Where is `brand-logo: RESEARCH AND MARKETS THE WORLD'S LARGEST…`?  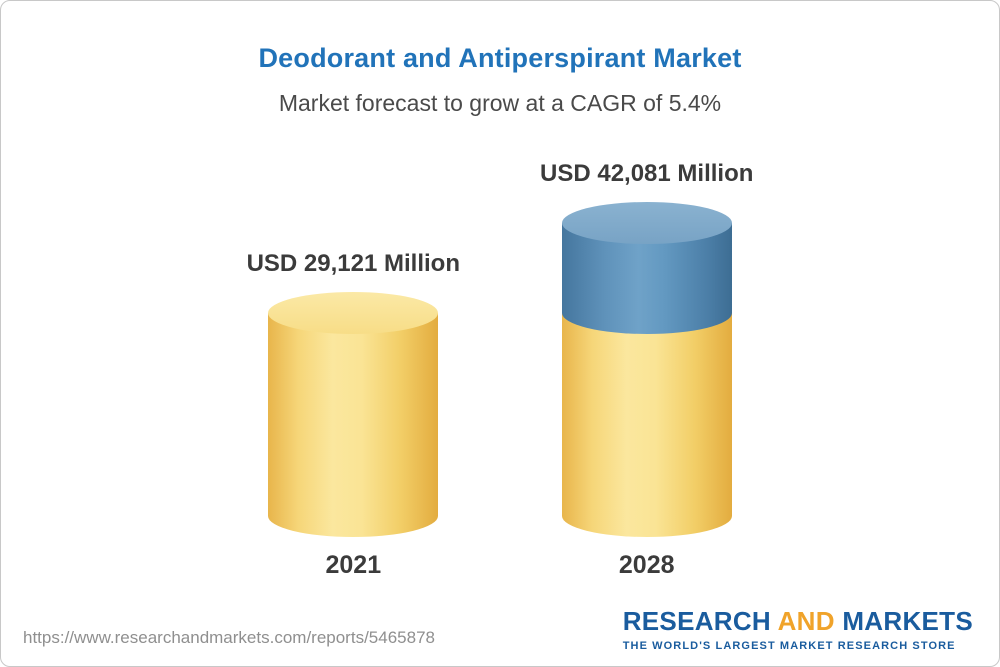 brand-logo: RESEARCH AND MARKETS THE WORLD'S LARGEST… is located at coordinates (798, 629).